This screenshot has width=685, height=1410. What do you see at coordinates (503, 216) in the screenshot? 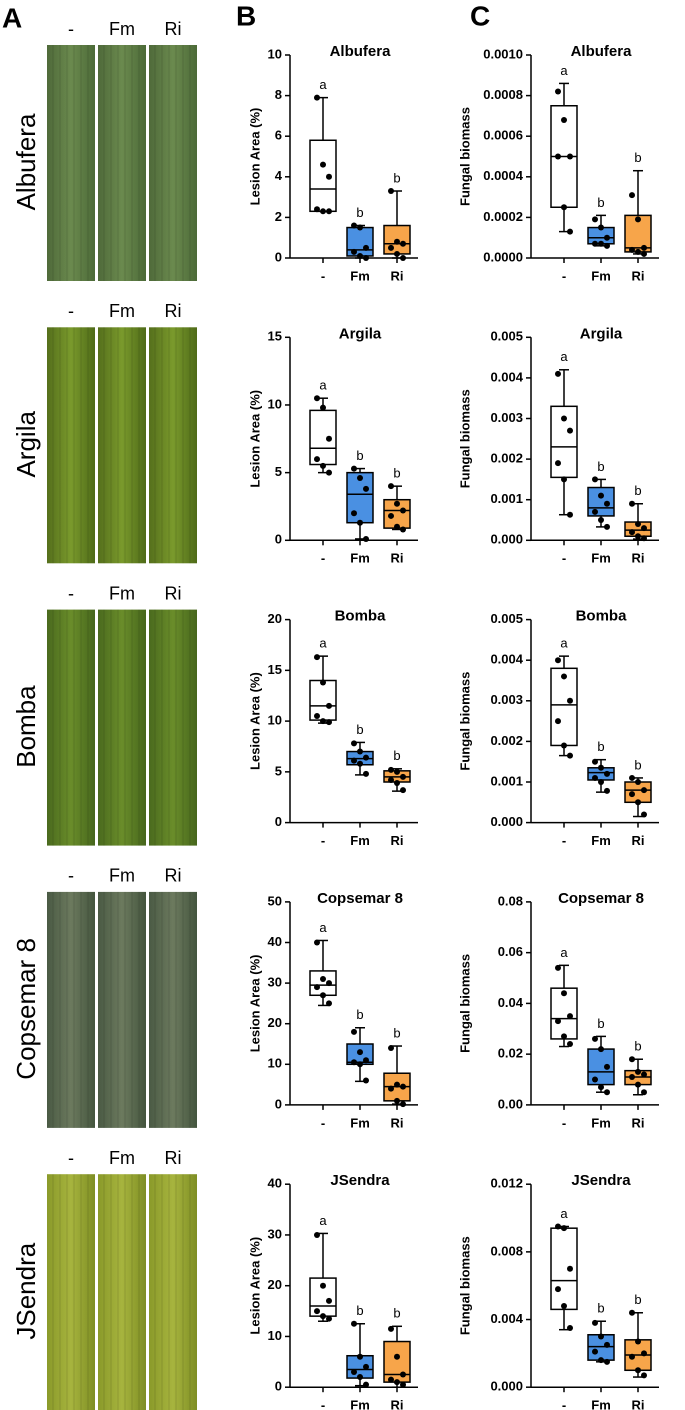
I see `y-tick-label: 0.0002` at bounding box center [503, 216].